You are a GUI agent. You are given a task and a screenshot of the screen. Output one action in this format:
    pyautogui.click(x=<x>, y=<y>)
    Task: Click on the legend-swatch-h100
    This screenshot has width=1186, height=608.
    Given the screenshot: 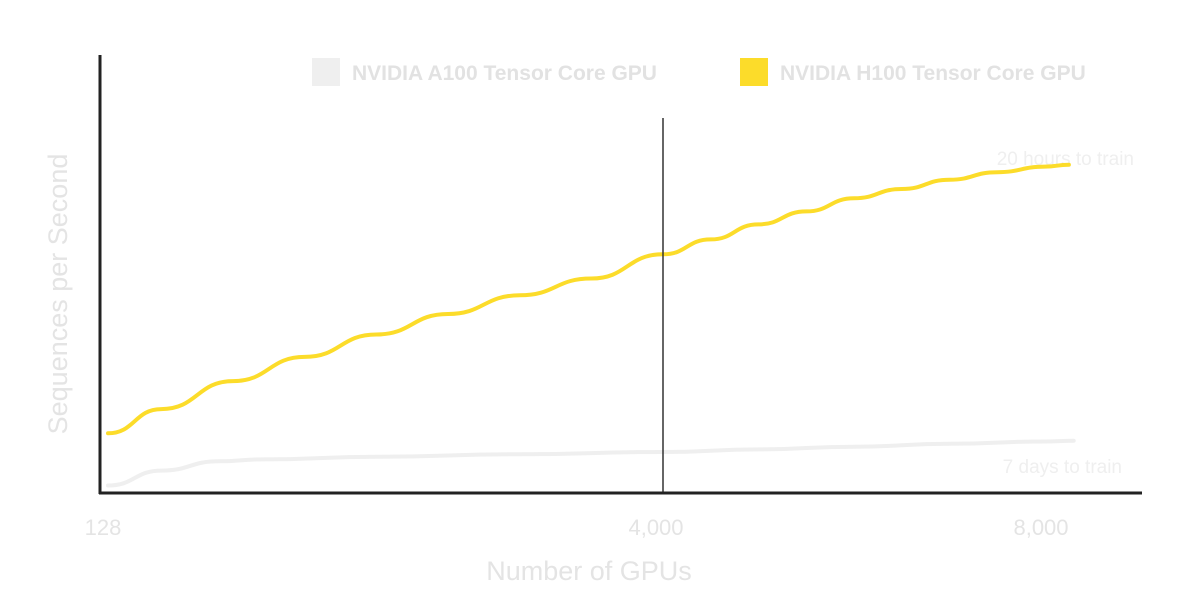 What is the action you would take?
    pyautogui.click(x=754, y=72)
    